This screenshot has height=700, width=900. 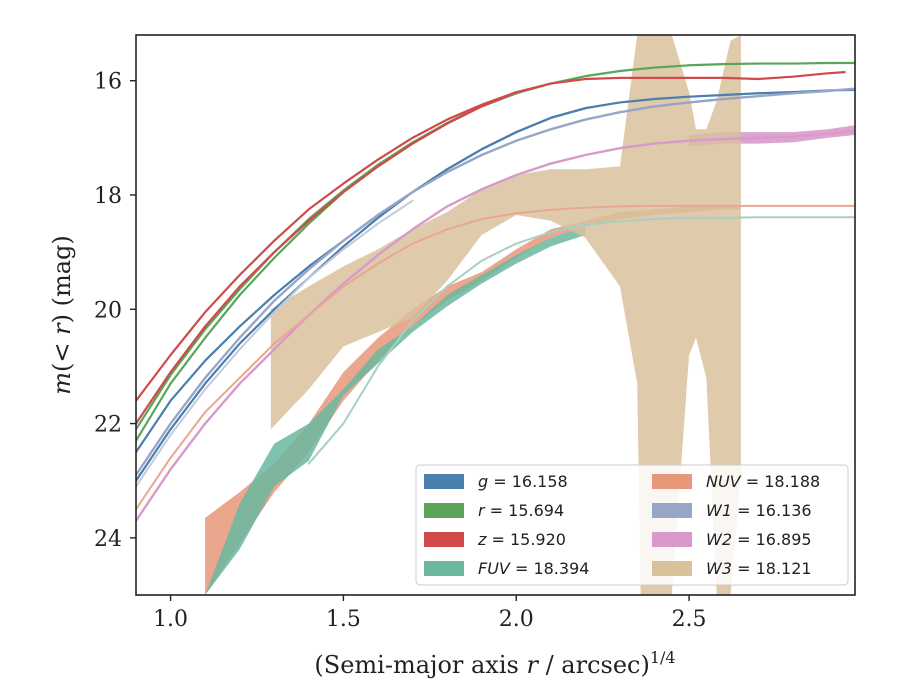 What do you see at coordinates (108, 82) in the screenshot?
I see `y-tick-label: 16` at bounding box center [108, 82].